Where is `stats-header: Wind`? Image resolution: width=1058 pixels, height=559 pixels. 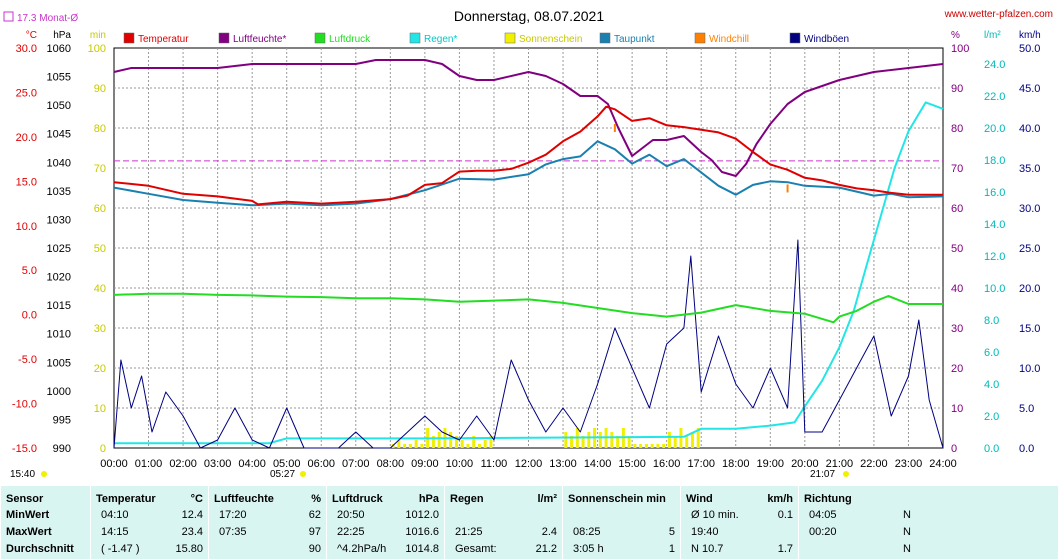 stats-header: Wind is located at coordinates (699, 499).